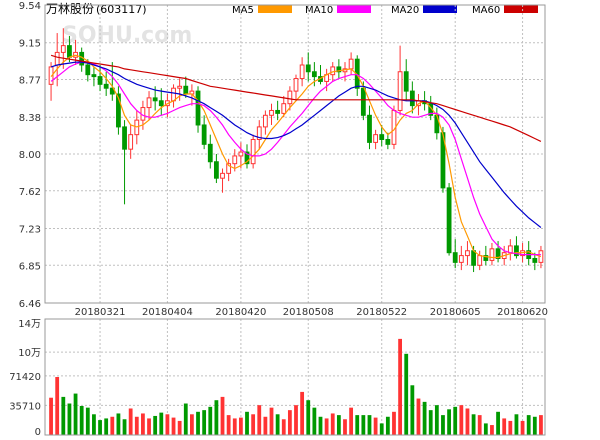 The width and height of the screenshot is (600, 440). I want to click on ma-legend: MA5 MA10 MA20 MA60, so click(385, 10).